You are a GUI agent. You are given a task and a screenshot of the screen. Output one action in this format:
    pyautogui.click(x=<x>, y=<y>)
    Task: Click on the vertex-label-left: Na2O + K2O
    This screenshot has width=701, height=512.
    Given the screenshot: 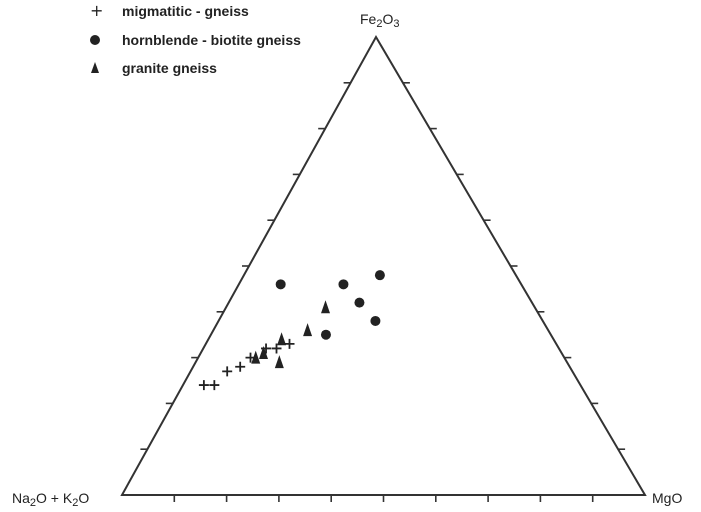 What is the action you would take?
    pyautogui.click(x=50, y=499)
    